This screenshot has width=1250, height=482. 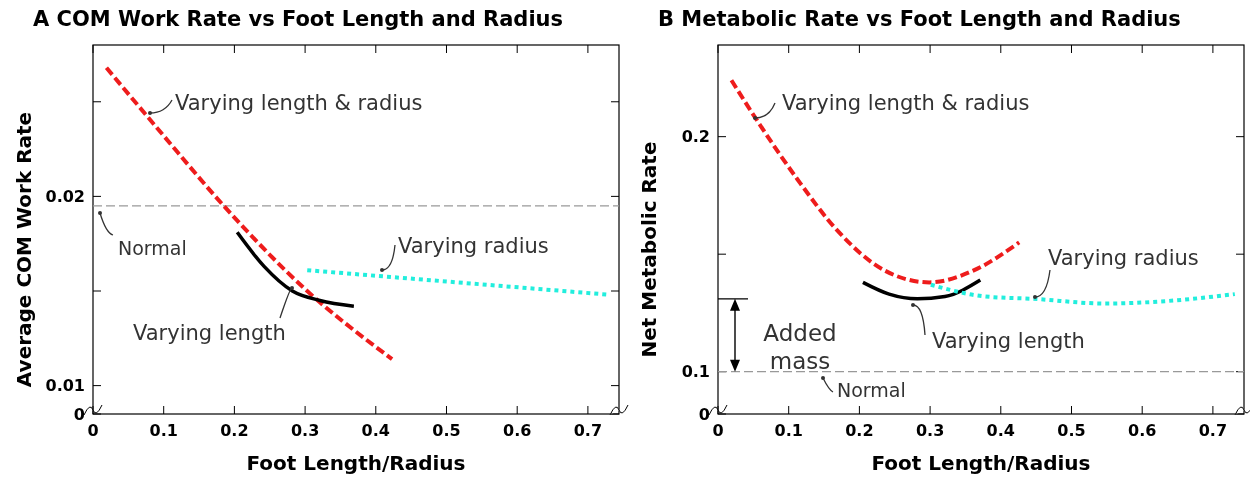 I want to click on y-tick-label: 0.1, so click(x=695, y=372).